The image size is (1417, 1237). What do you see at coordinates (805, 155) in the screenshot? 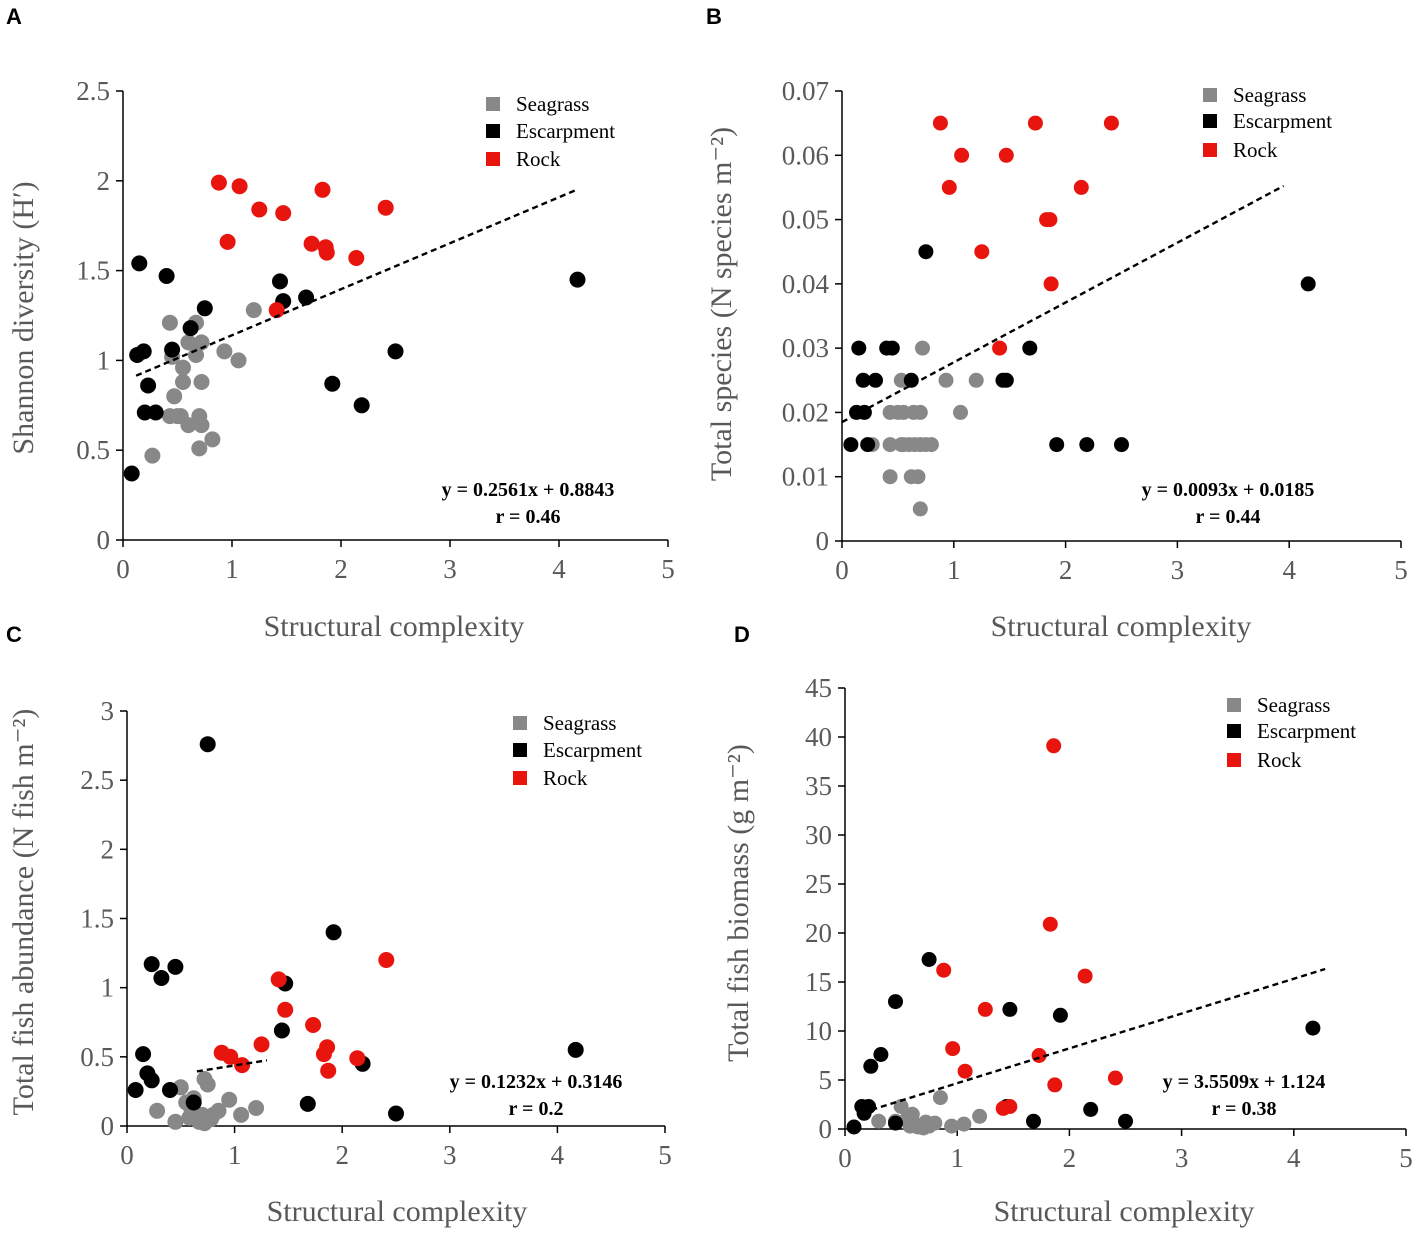
I see `panel-b-y-tick-label: 0.06` at bounding box center [805, 155].